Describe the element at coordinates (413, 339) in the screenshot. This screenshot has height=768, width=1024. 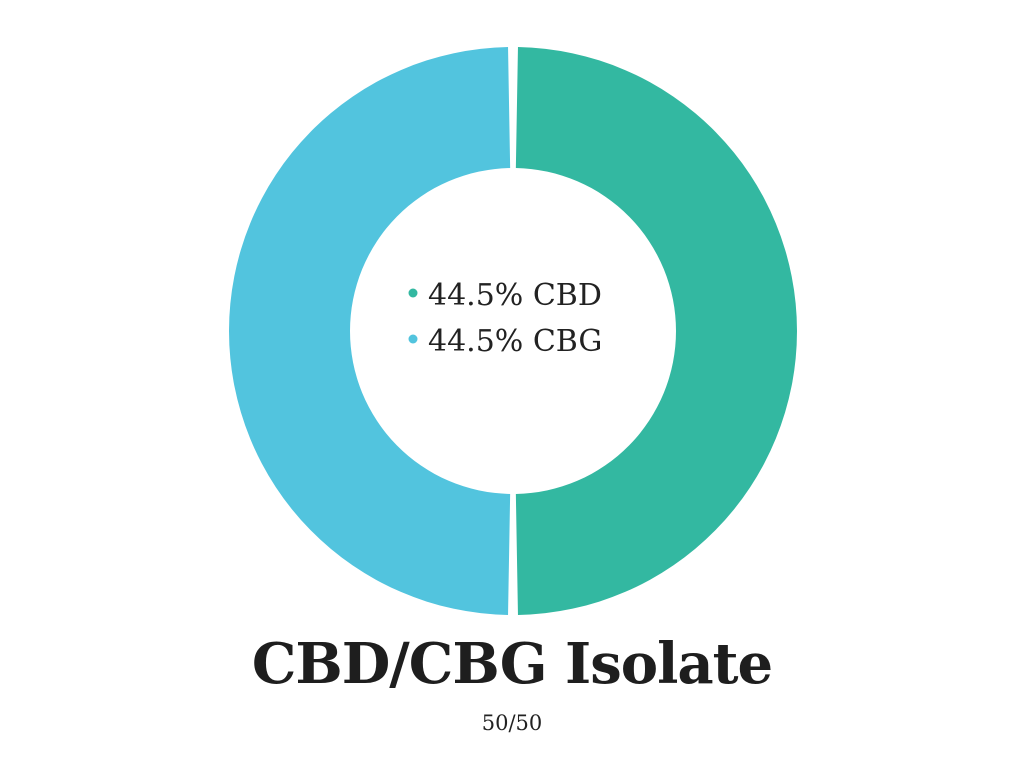
I see `legend-marker-cbg` at that location.